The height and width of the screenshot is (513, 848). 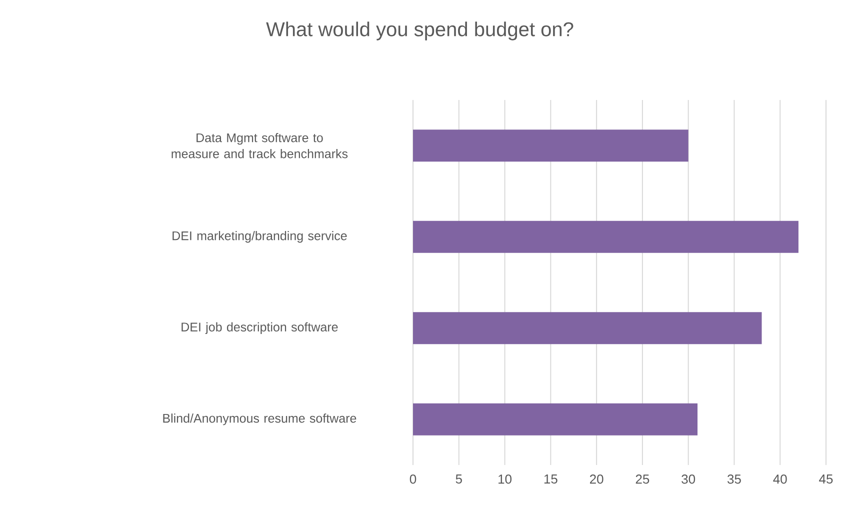 What do you see at coordinates (459, 479) in the screenshot?
I see `x-tick-label: 5` at bounding box center [459, 479].